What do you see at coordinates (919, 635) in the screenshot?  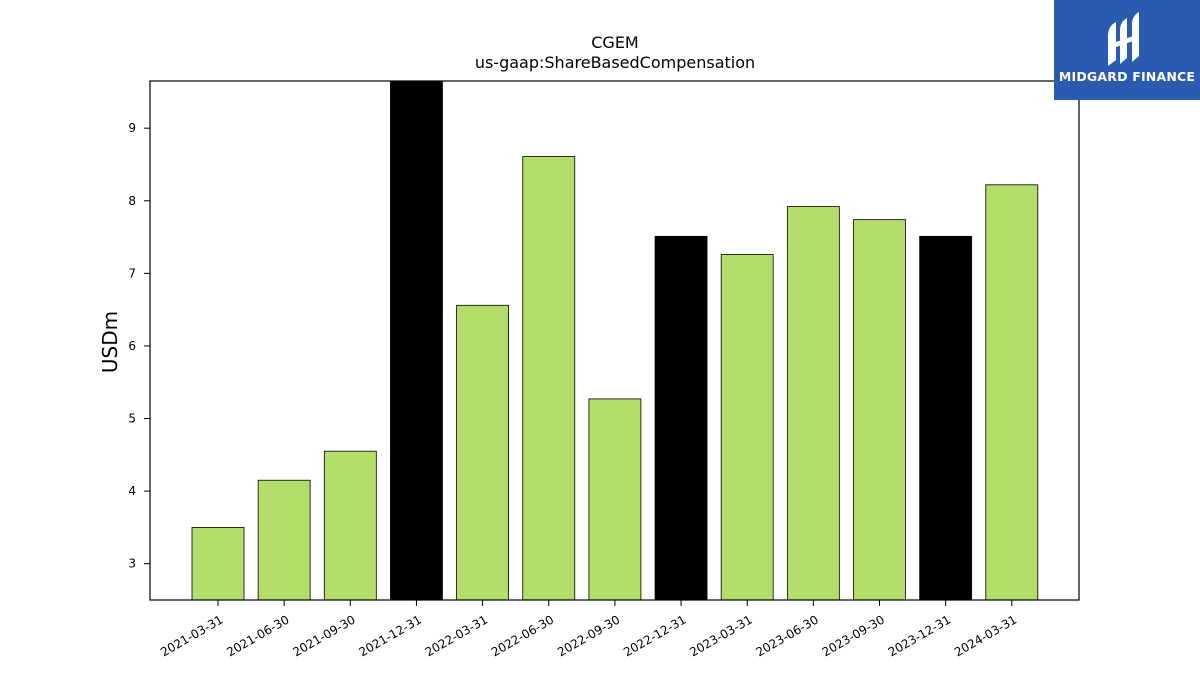 I see `x-tick-label-2023-12-31: 2023-12-31` at bounding box center [919, 635].